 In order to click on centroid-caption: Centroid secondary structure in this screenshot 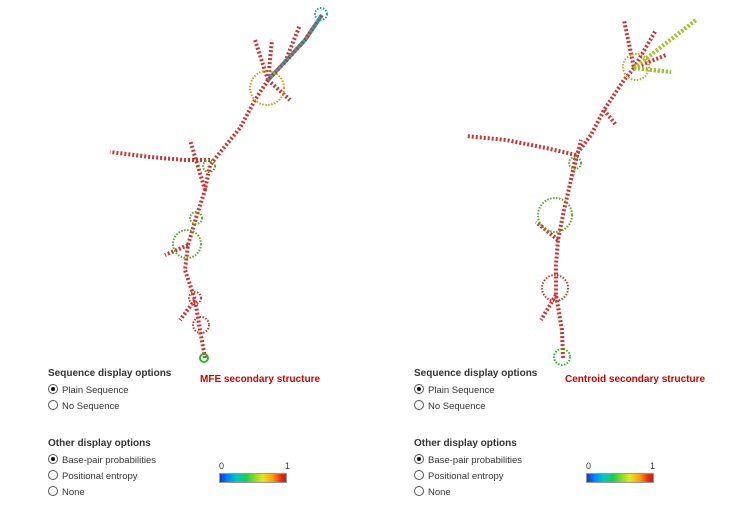, I will do `click(635, 379)`.